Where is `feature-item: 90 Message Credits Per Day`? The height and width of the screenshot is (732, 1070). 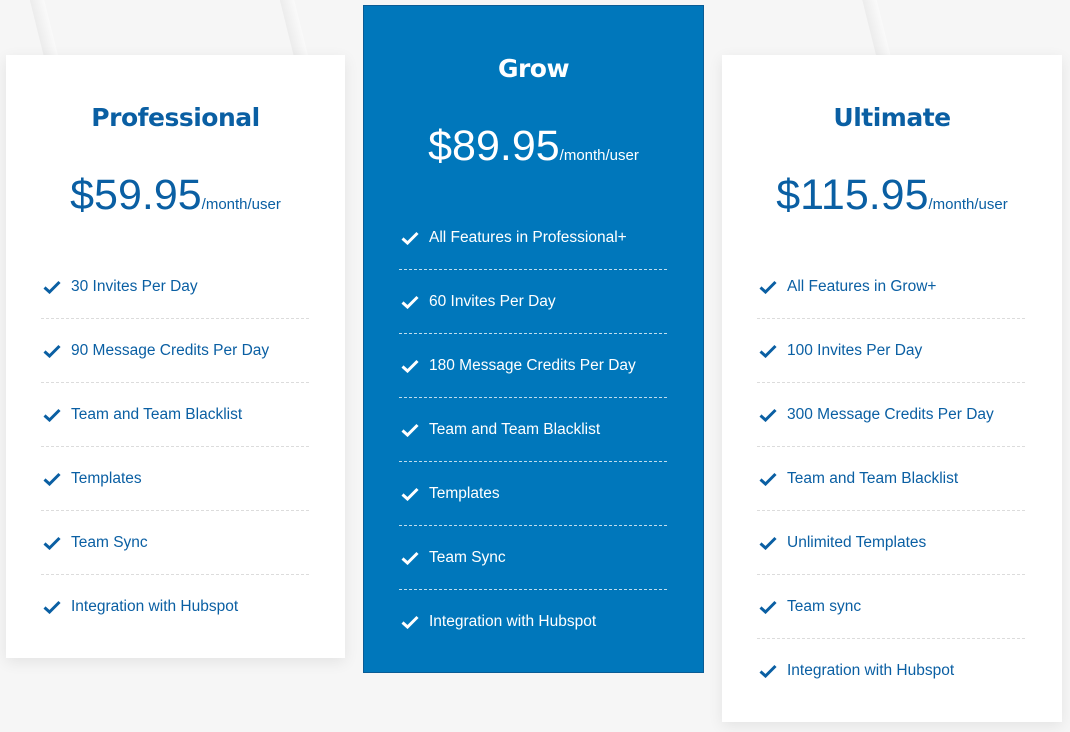 feature-item: 90 Message Credits Per Day is located at coordinates (175, 351).